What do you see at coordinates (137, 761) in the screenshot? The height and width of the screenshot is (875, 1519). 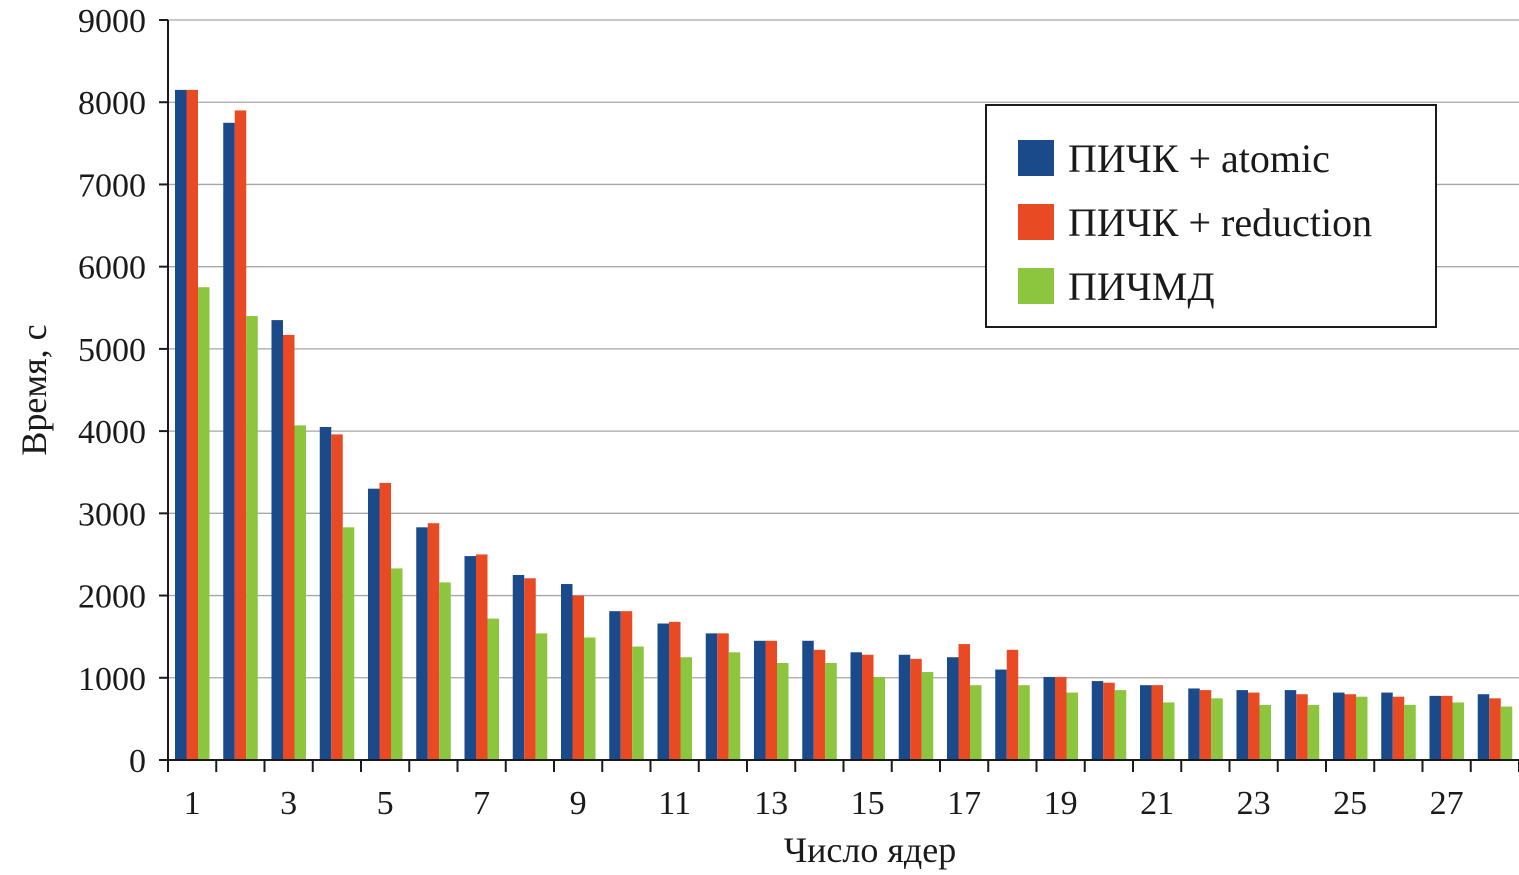 I see `y-tick-label: 0` at bounding box center [137, 761].